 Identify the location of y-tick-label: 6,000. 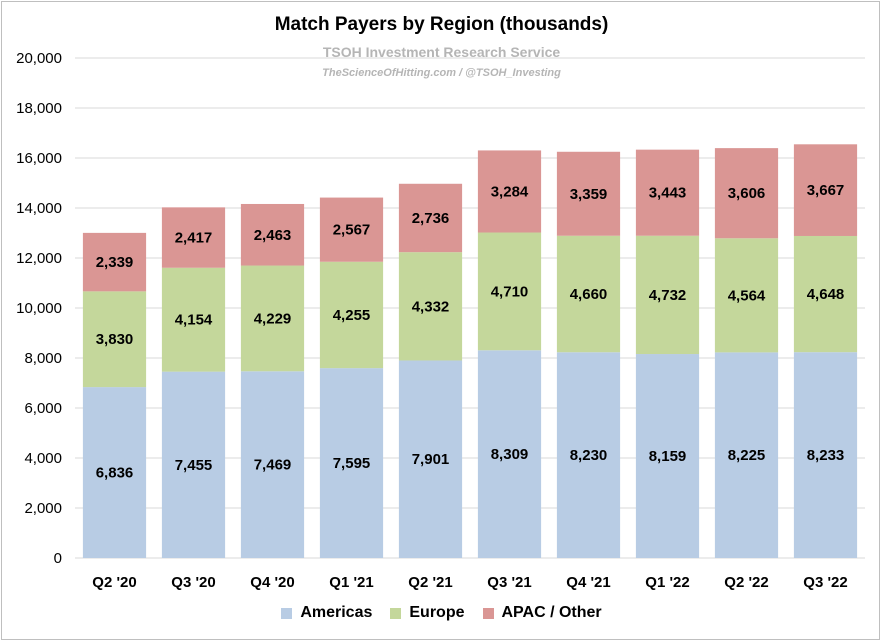
(43, 408).